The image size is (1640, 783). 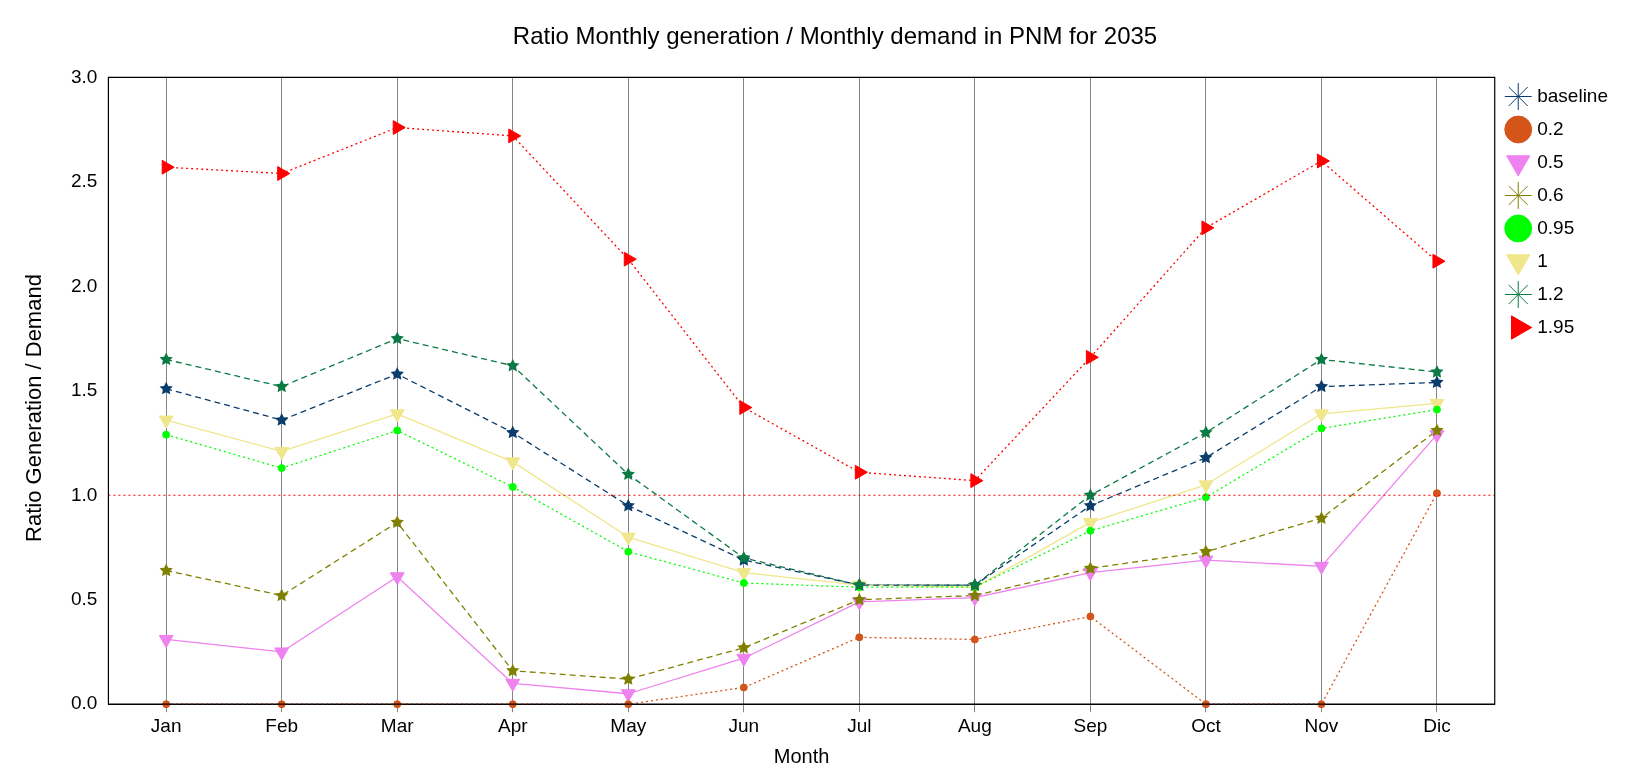 I want to click on x-axis-title: Month, so click(x=801, y=755).